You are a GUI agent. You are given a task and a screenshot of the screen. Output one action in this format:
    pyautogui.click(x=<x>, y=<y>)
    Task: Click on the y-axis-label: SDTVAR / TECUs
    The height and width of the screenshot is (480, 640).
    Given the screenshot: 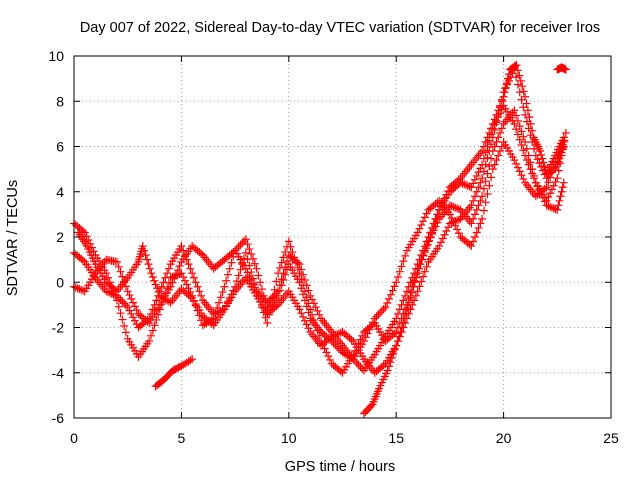 What is the action you would take?
    pyautogui.click(x=13, y=238)
    